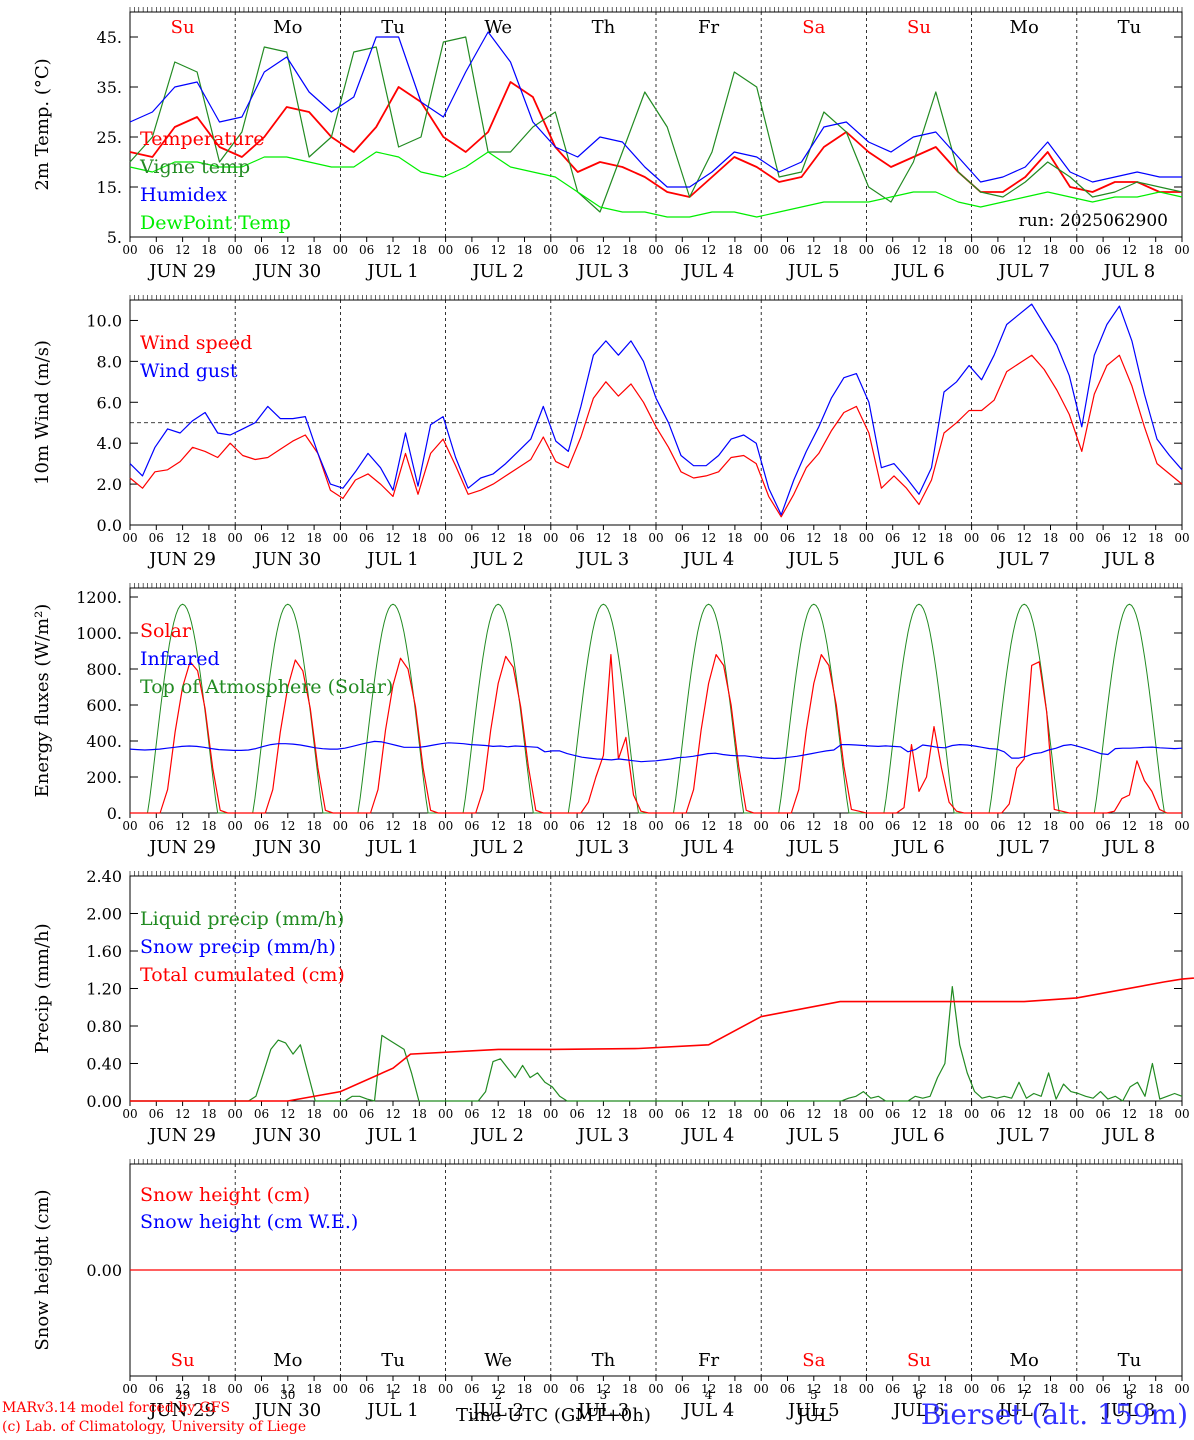 This screenshot has width=1194, height=1440. What do you see at coordinates (182, 1395) in the screenshot?
I see `day-number-label: 29` at bounding box center [182, 1395].